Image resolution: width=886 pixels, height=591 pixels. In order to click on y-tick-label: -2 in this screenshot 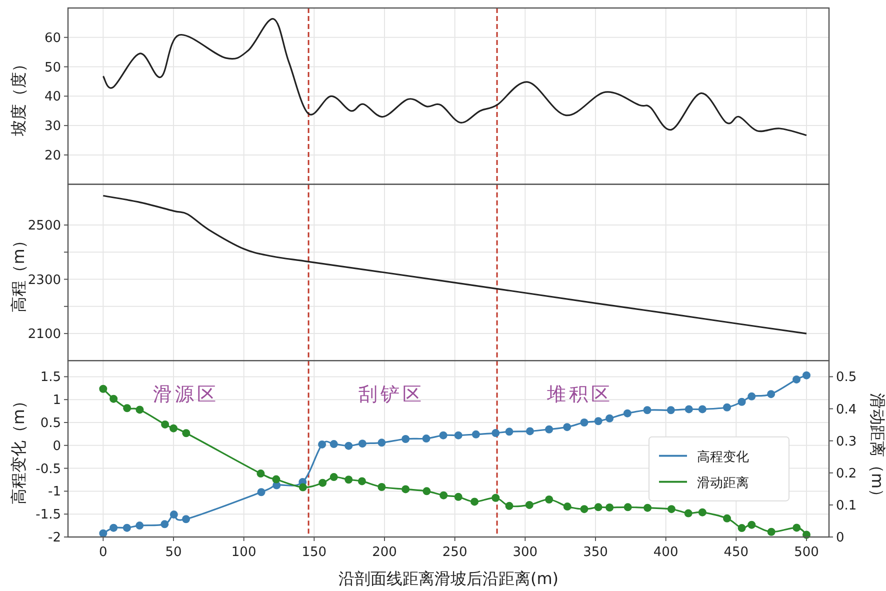, I will do `click(54, 538)`.